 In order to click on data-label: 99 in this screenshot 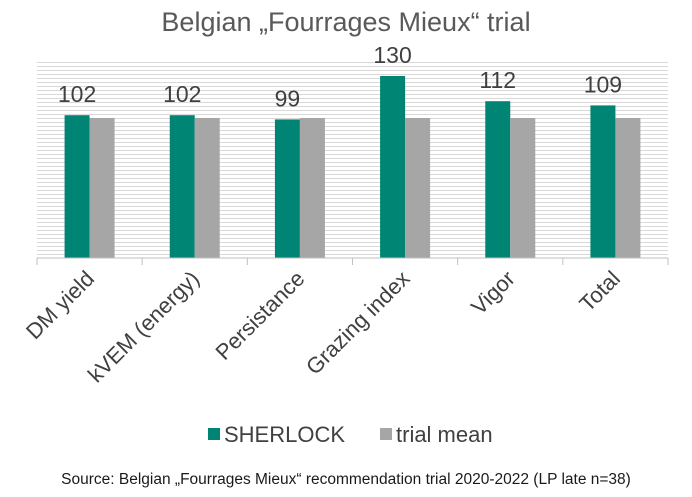, I will do `click(288, 98)`.